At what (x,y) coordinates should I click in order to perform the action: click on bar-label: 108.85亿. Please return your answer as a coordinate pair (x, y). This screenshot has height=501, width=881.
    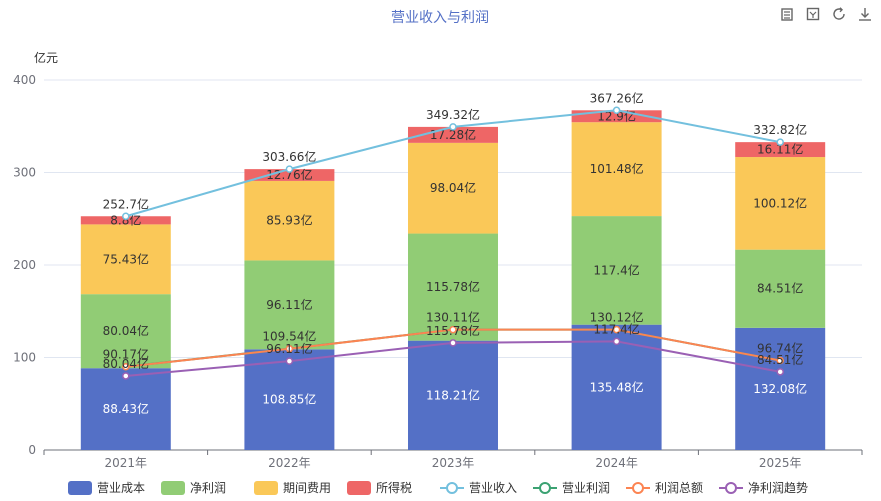
    Looking at the image, I should click on (289, 399).